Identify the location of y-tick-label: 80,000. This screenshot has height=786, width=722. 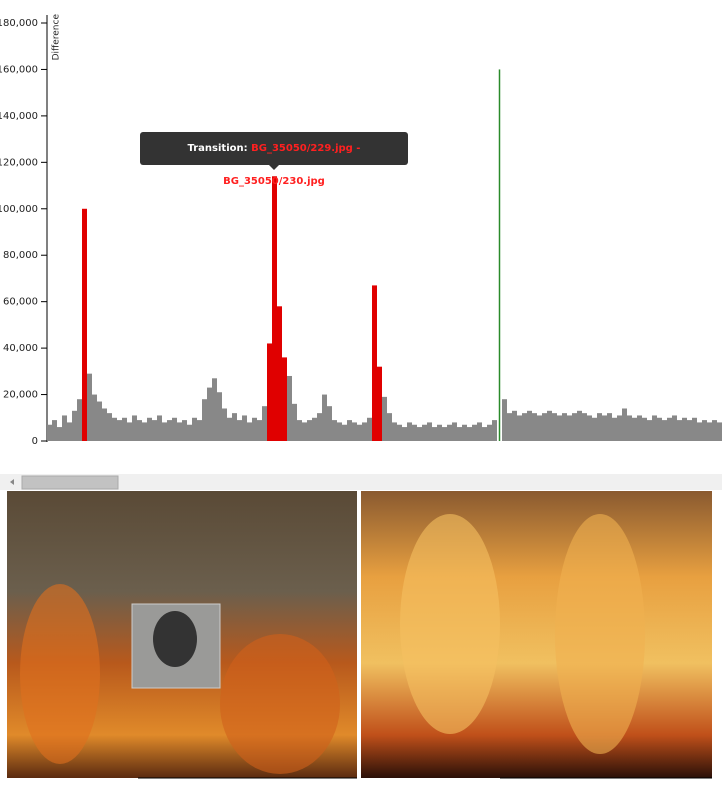
(20, 255).